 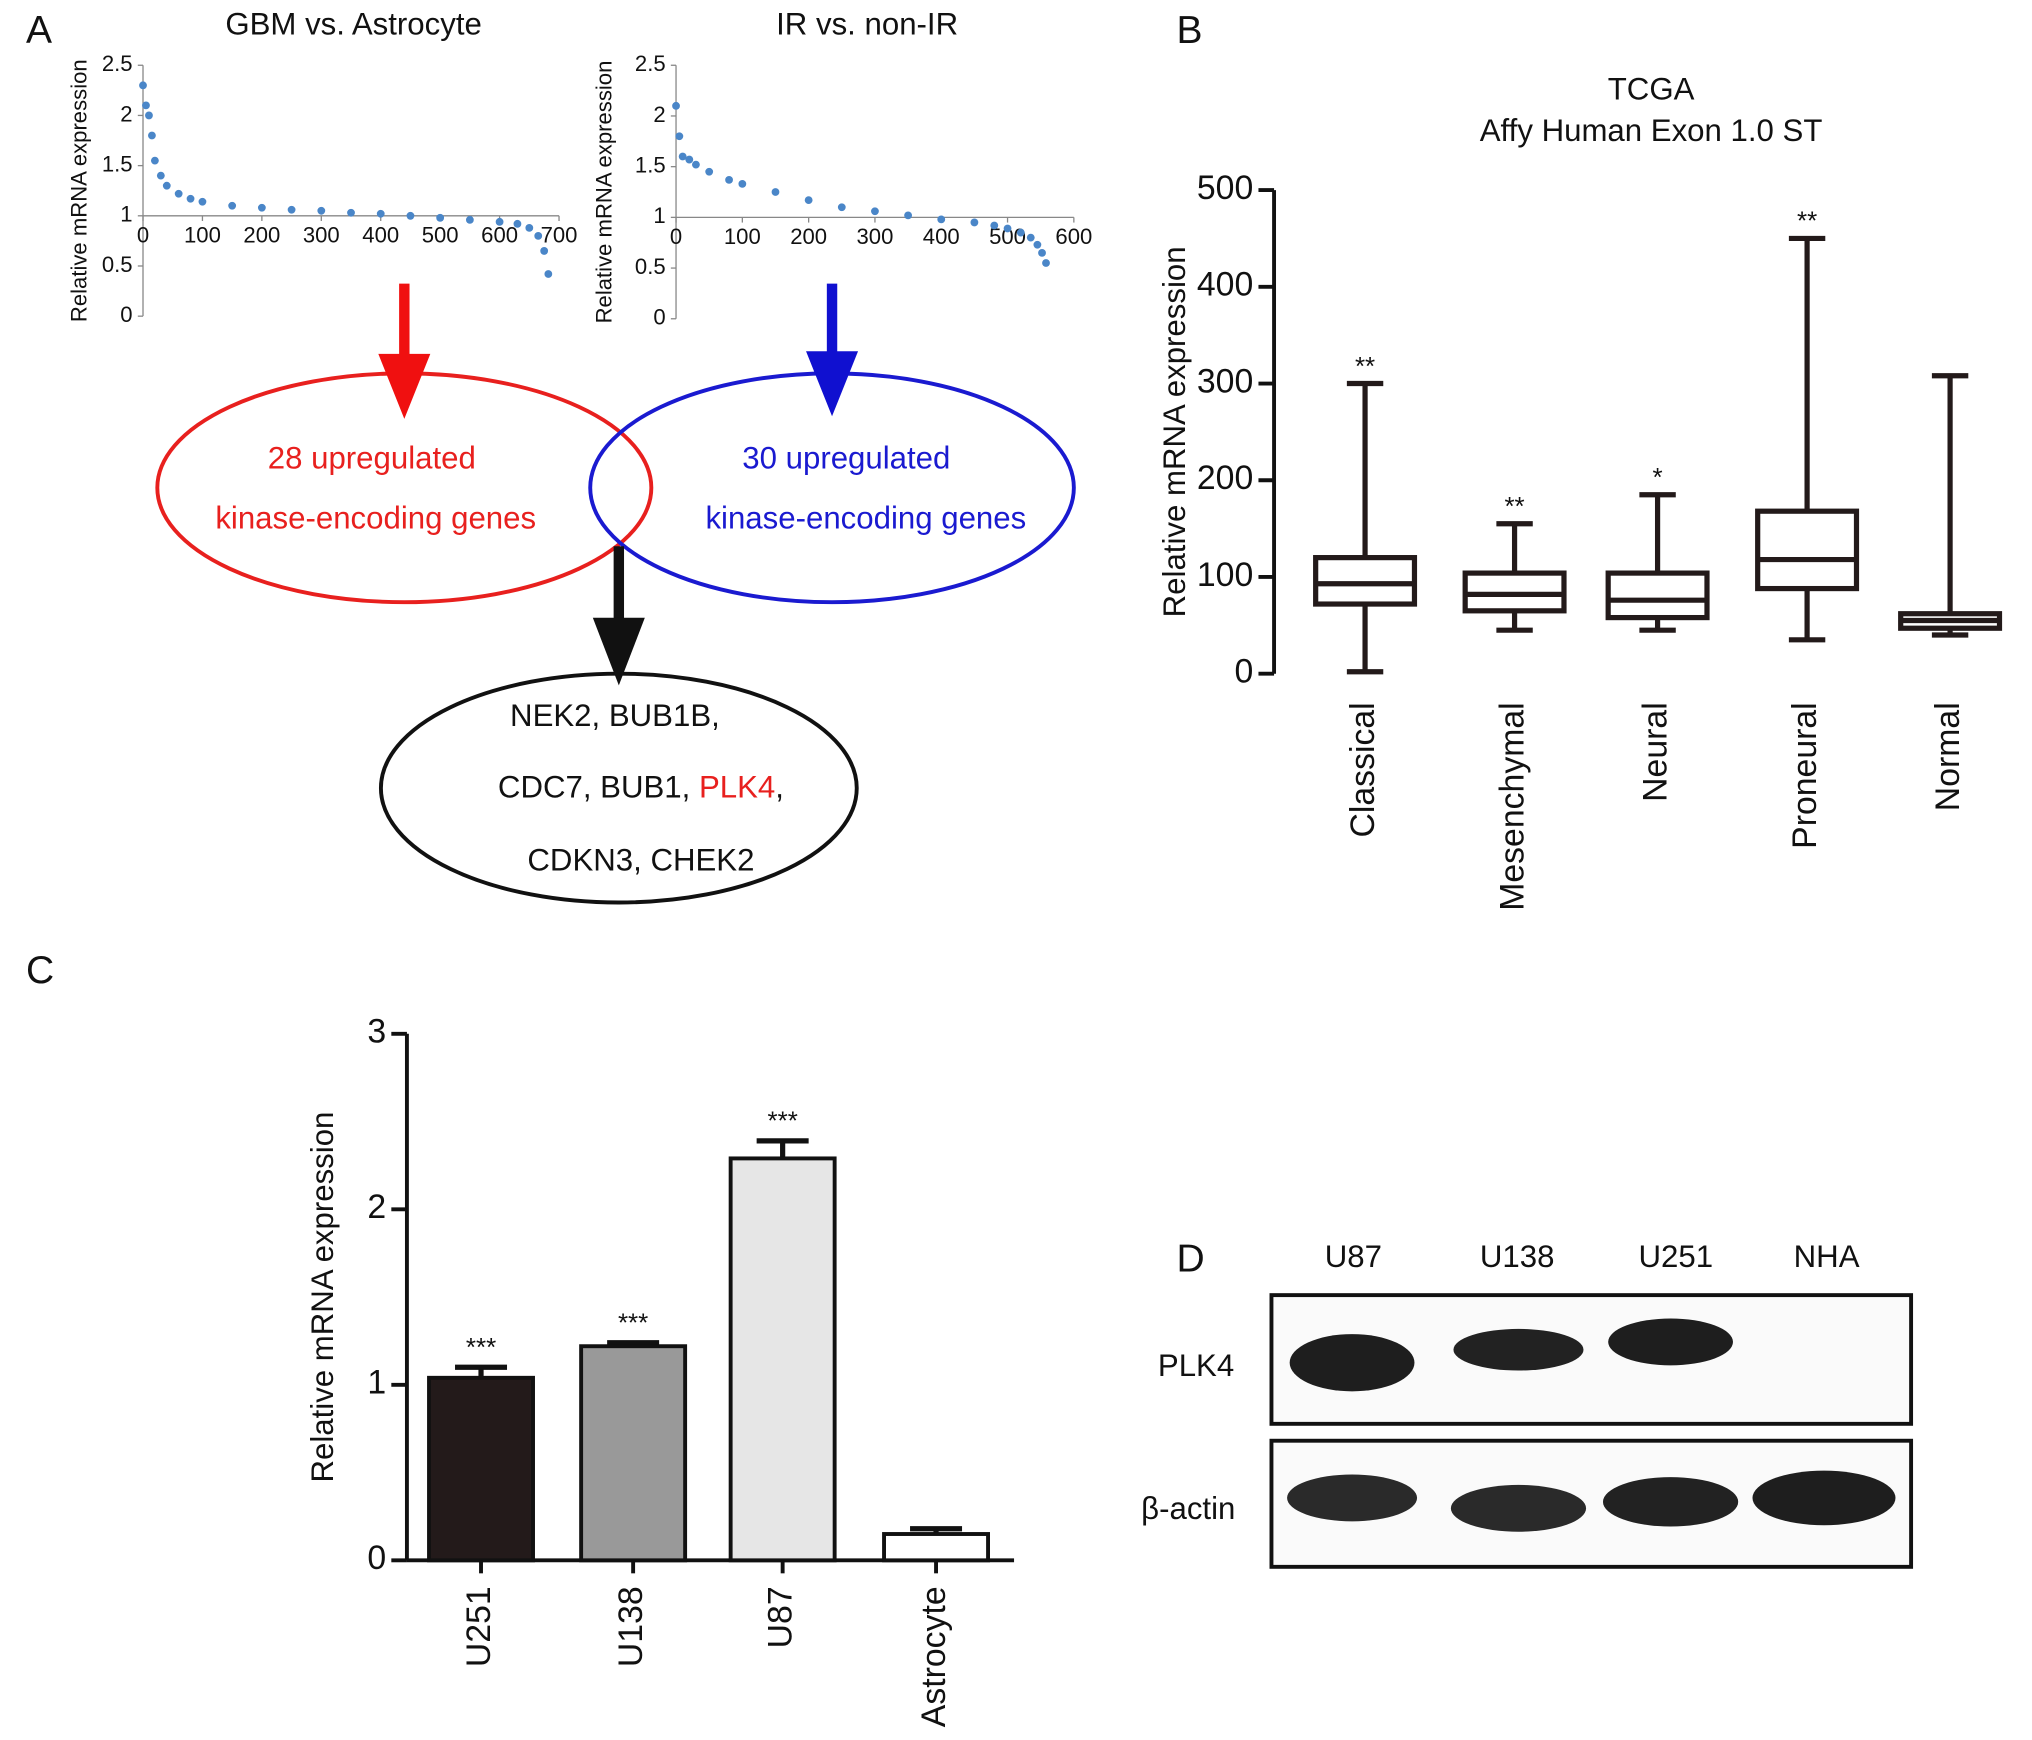 What do you see at coordinates (676, 236) in the screenshot?
I see `x-tick-label: 0` at bounding box center [676, 236].